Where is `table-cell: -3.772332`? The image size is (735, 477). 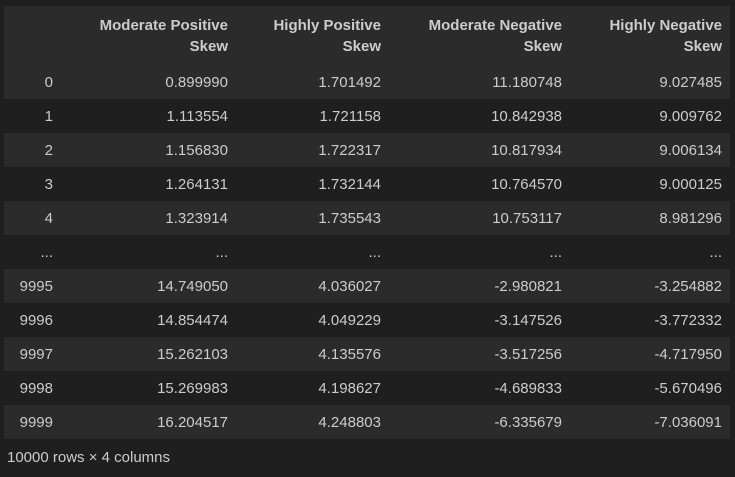 table-cell: -3.772332 is located at coordinates (688, 320).